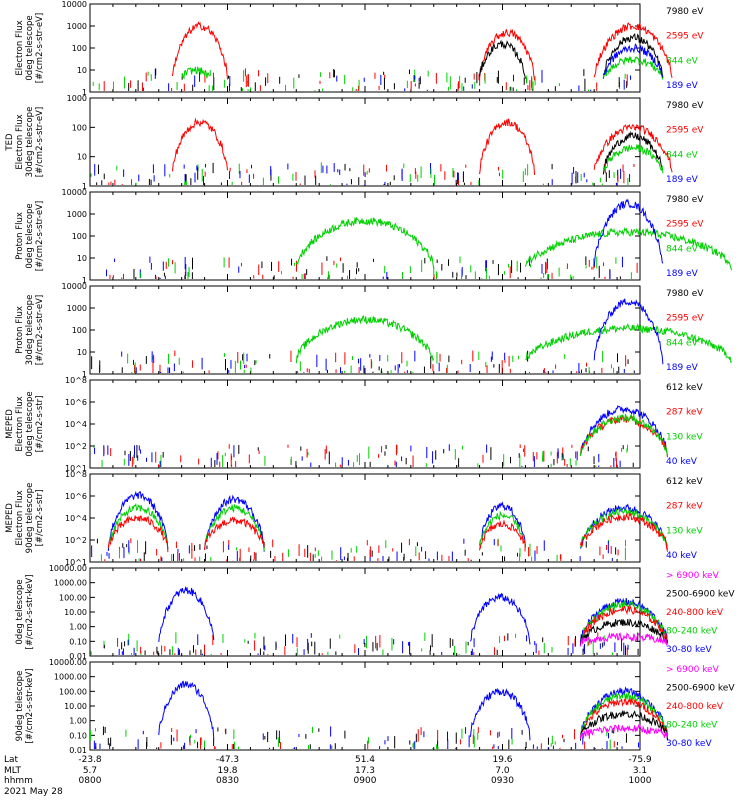  I want to click on x-tick-mlt: 3.1, so click(640, 771).